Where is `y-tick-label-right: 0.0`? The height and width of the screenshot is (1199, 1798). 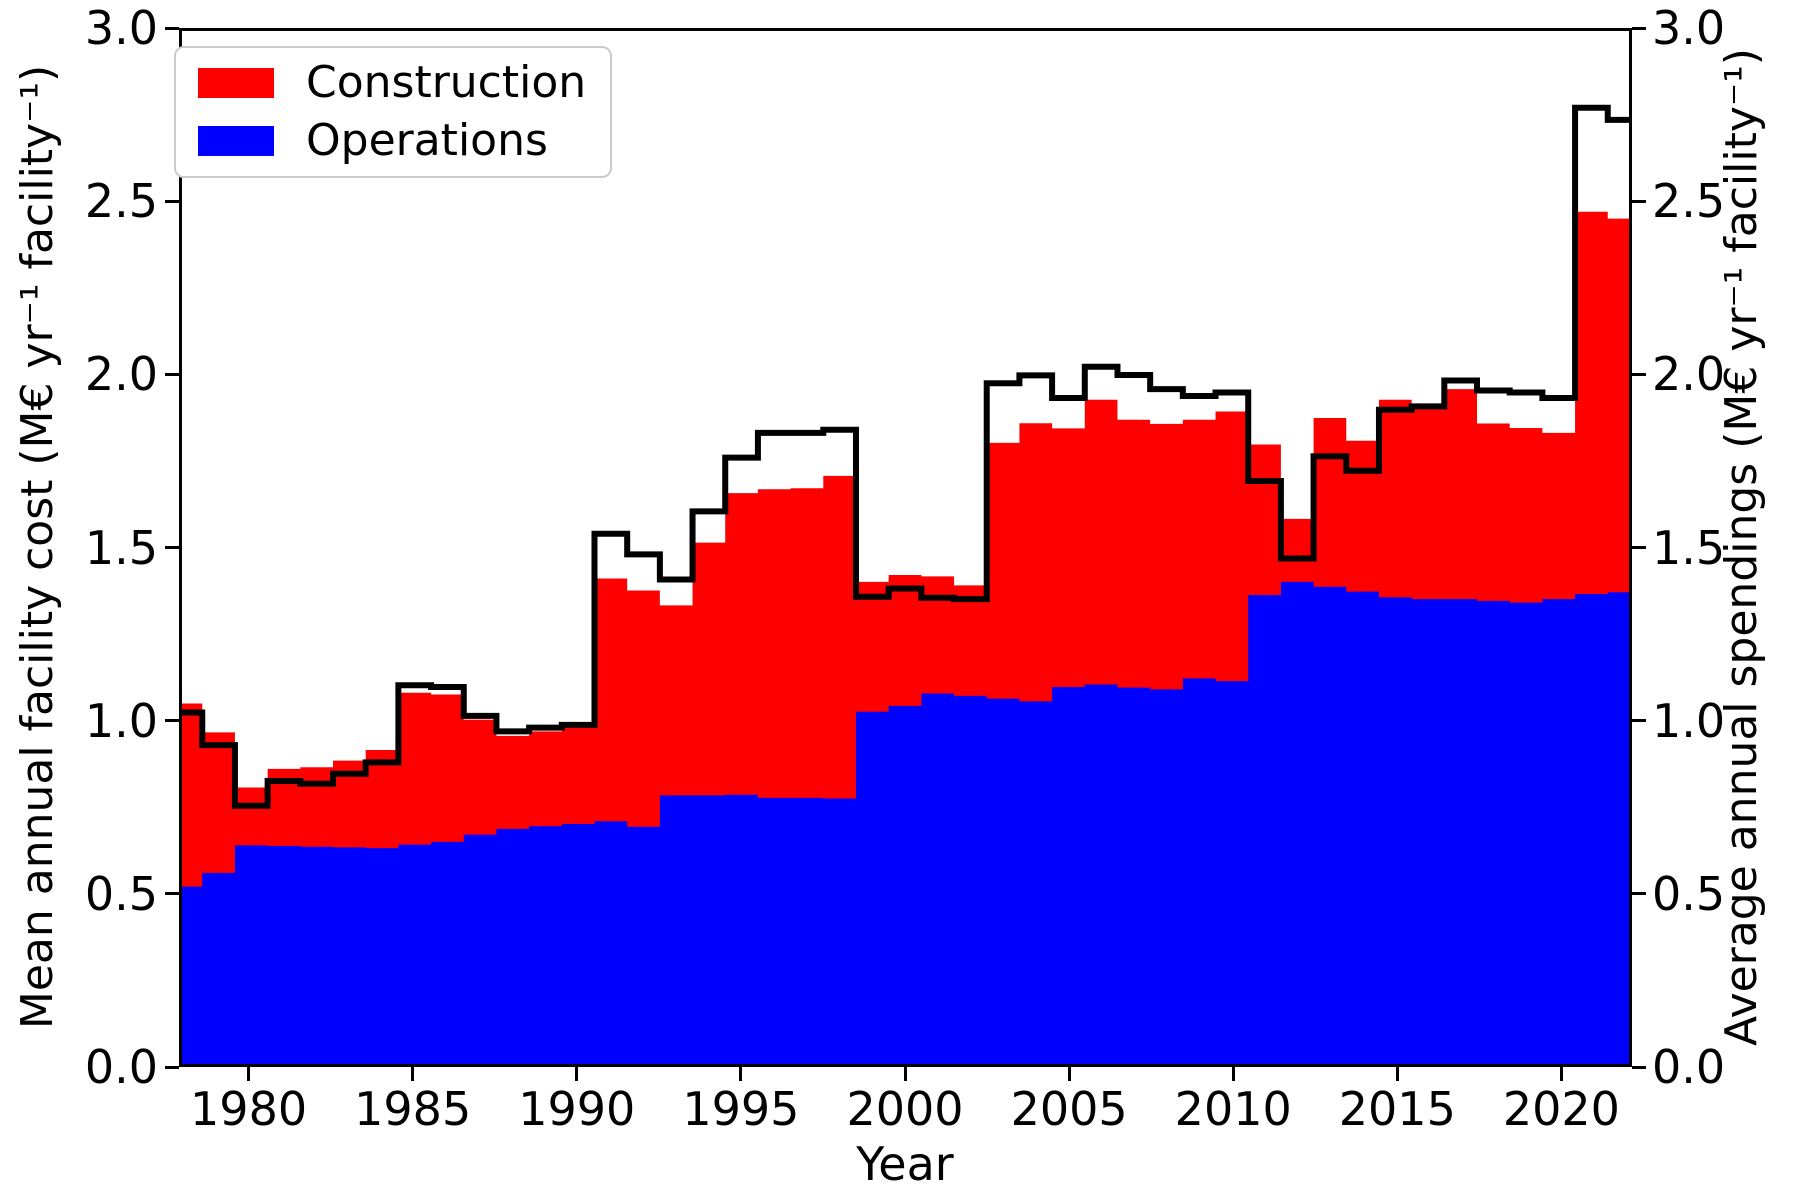
y-tick-label-right: 0.0 is located at coordinates (1689, 1067).